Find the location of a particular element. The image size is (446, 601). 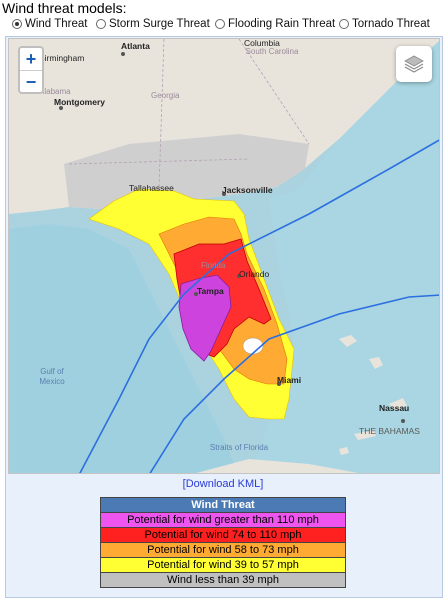

legend-row: Wind less than 39 mph is located at coordinates (223, 580).